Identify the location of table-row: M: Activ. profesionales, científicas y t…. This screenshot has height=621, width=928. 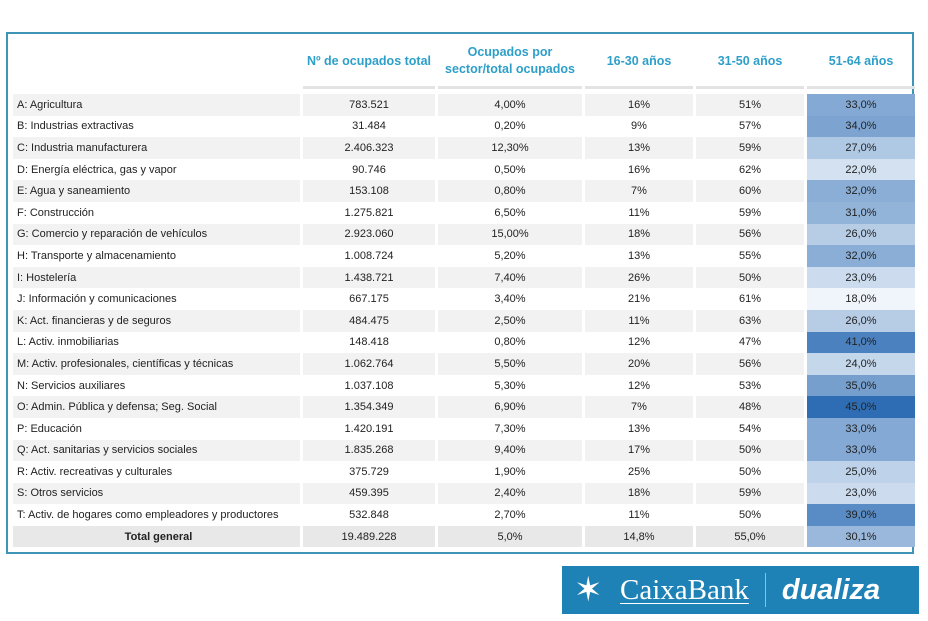
(464, 364).